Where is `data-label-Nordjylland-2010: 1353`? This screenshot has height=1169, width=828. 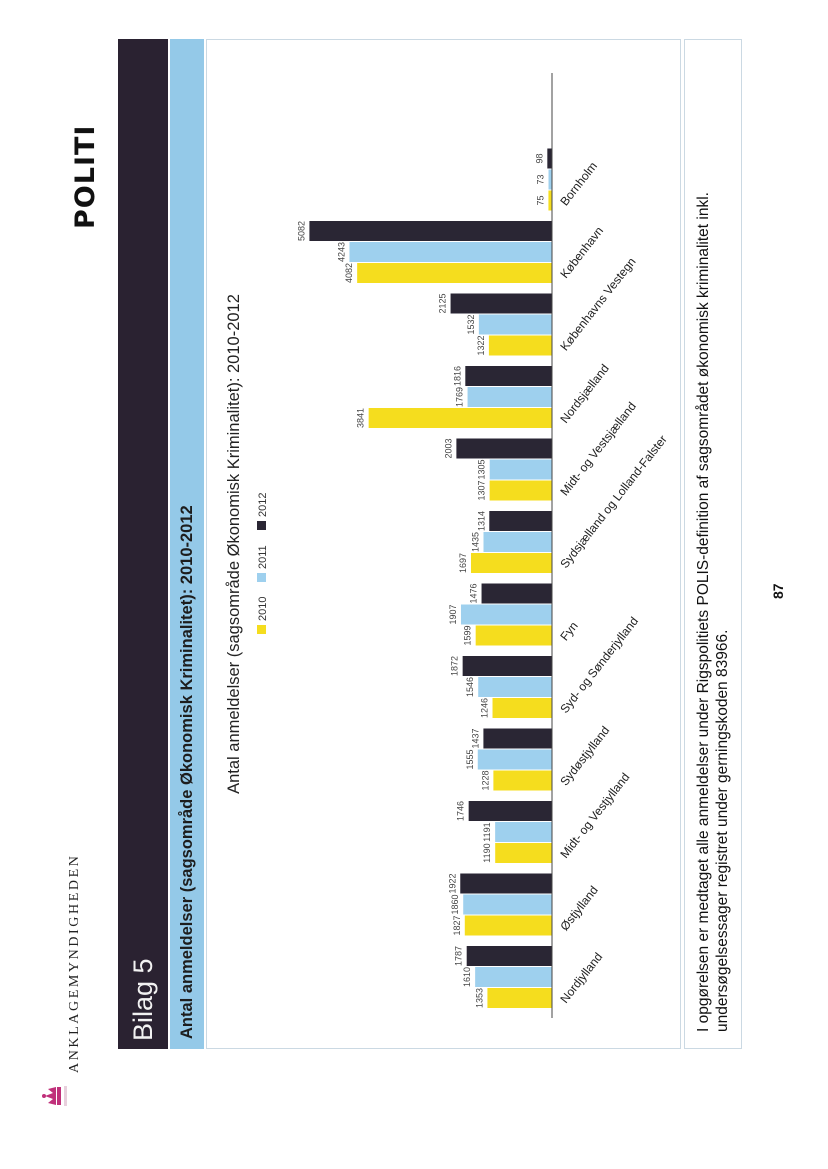 data-label-Nordjylland-2010: 1353 is located at coordinates (479, 998).